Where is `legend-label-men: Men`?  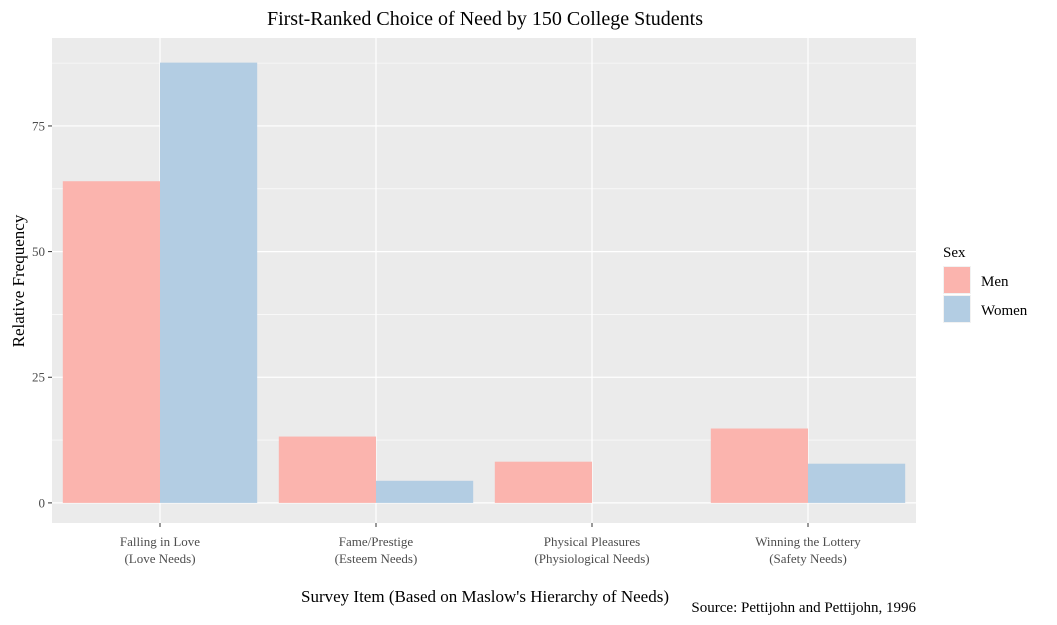
legend-label-men: Men is located at coordinates (995, 282).